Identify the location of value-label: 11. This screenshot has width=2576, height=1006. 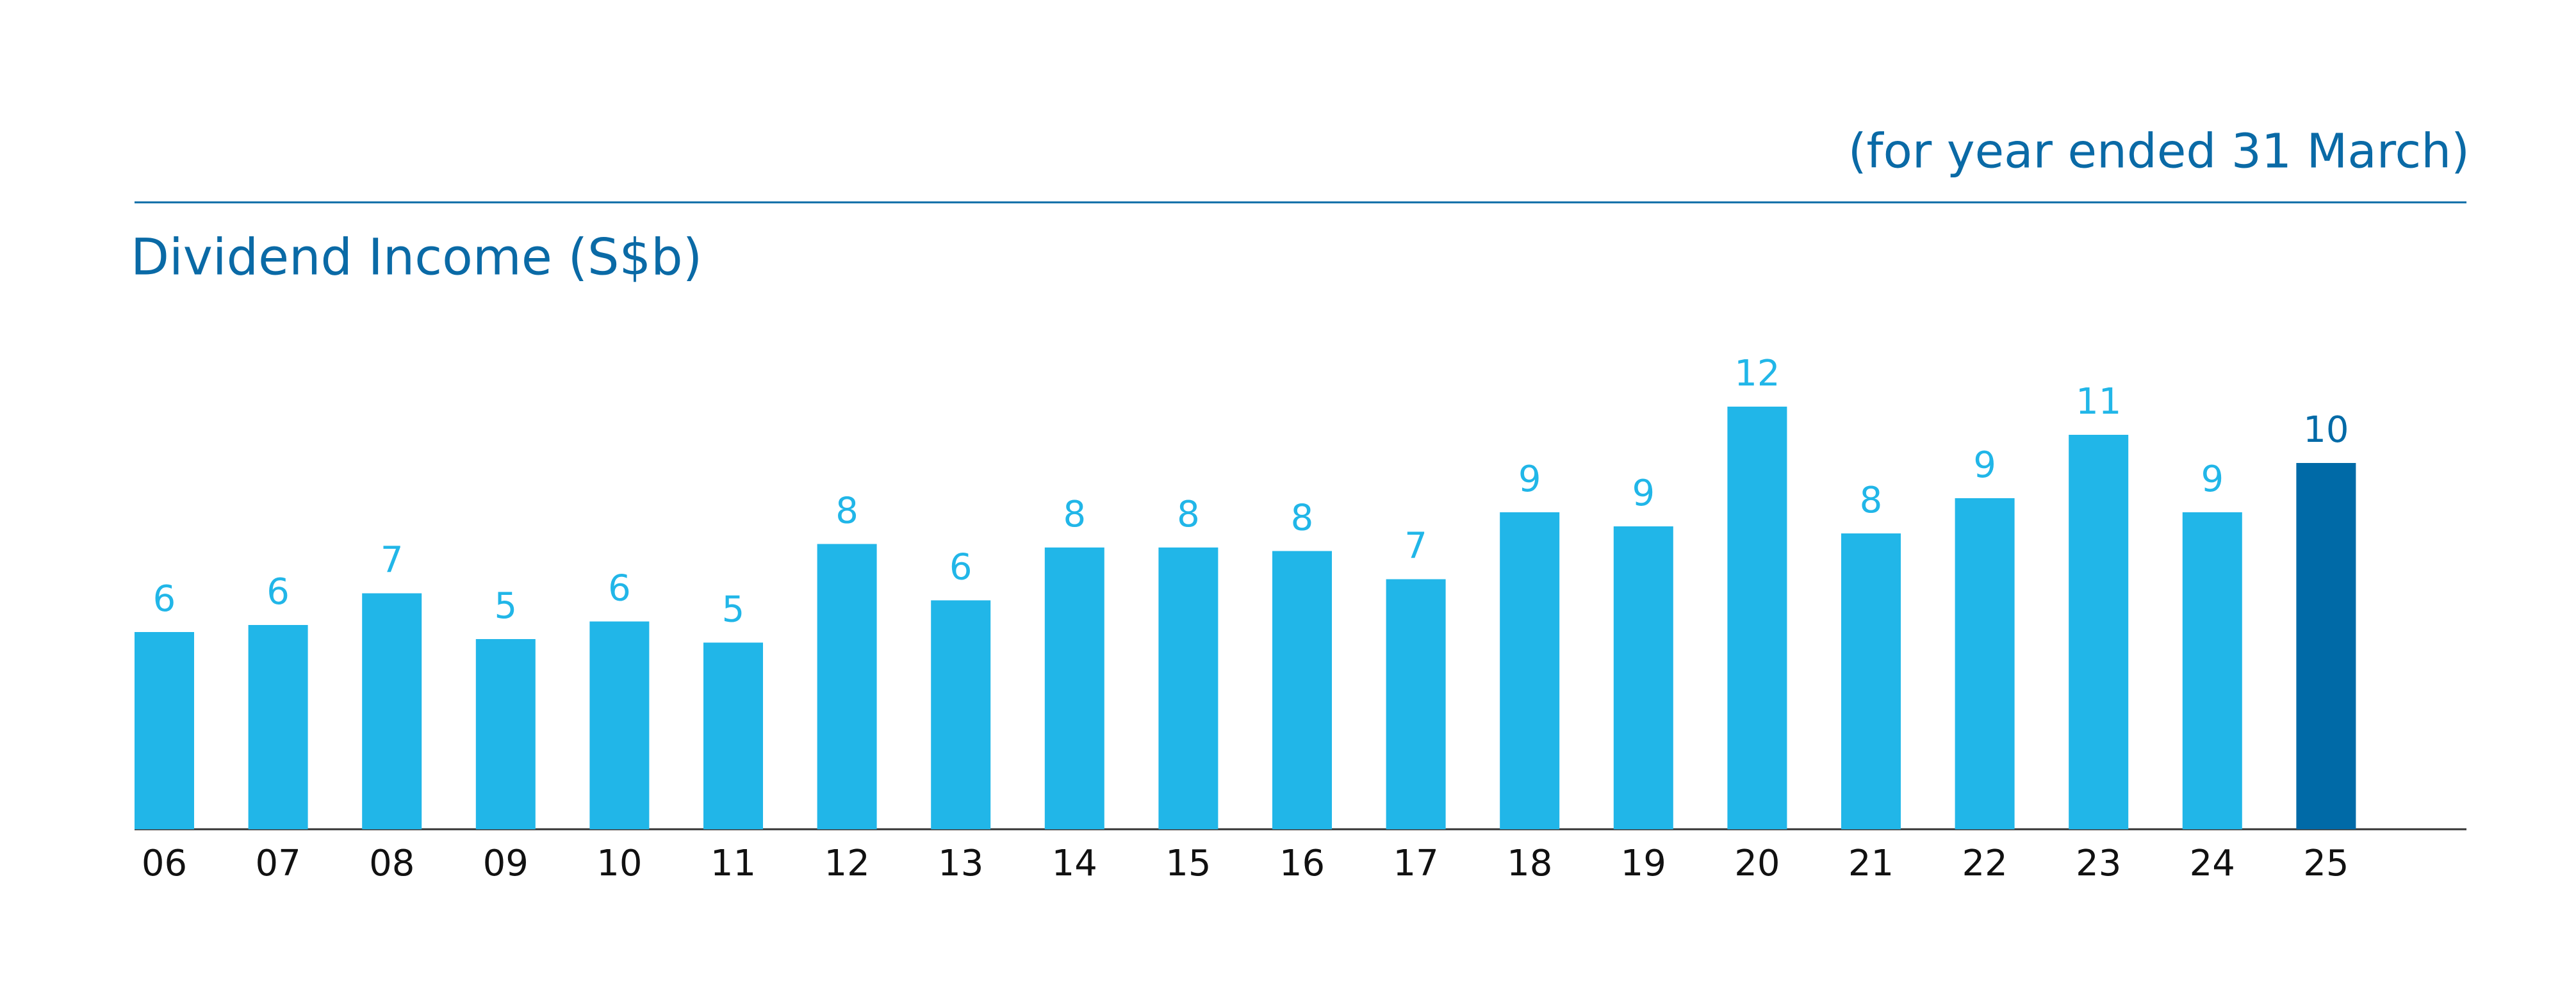
(2098, 402).